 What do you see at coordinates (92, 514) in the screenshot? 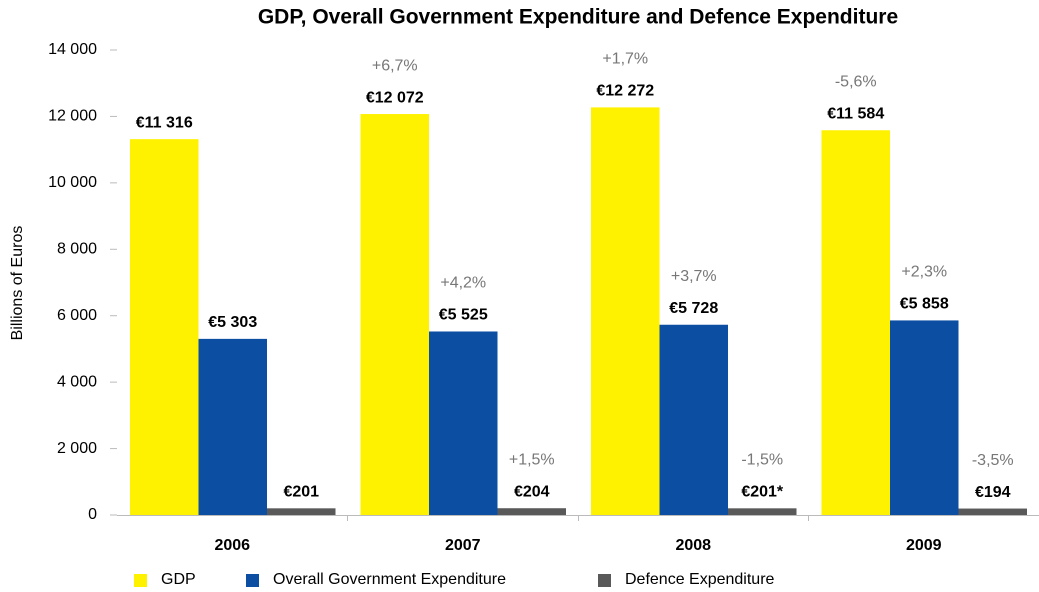
I see `y-tick-label: 0` at bounding box center [92, 514].